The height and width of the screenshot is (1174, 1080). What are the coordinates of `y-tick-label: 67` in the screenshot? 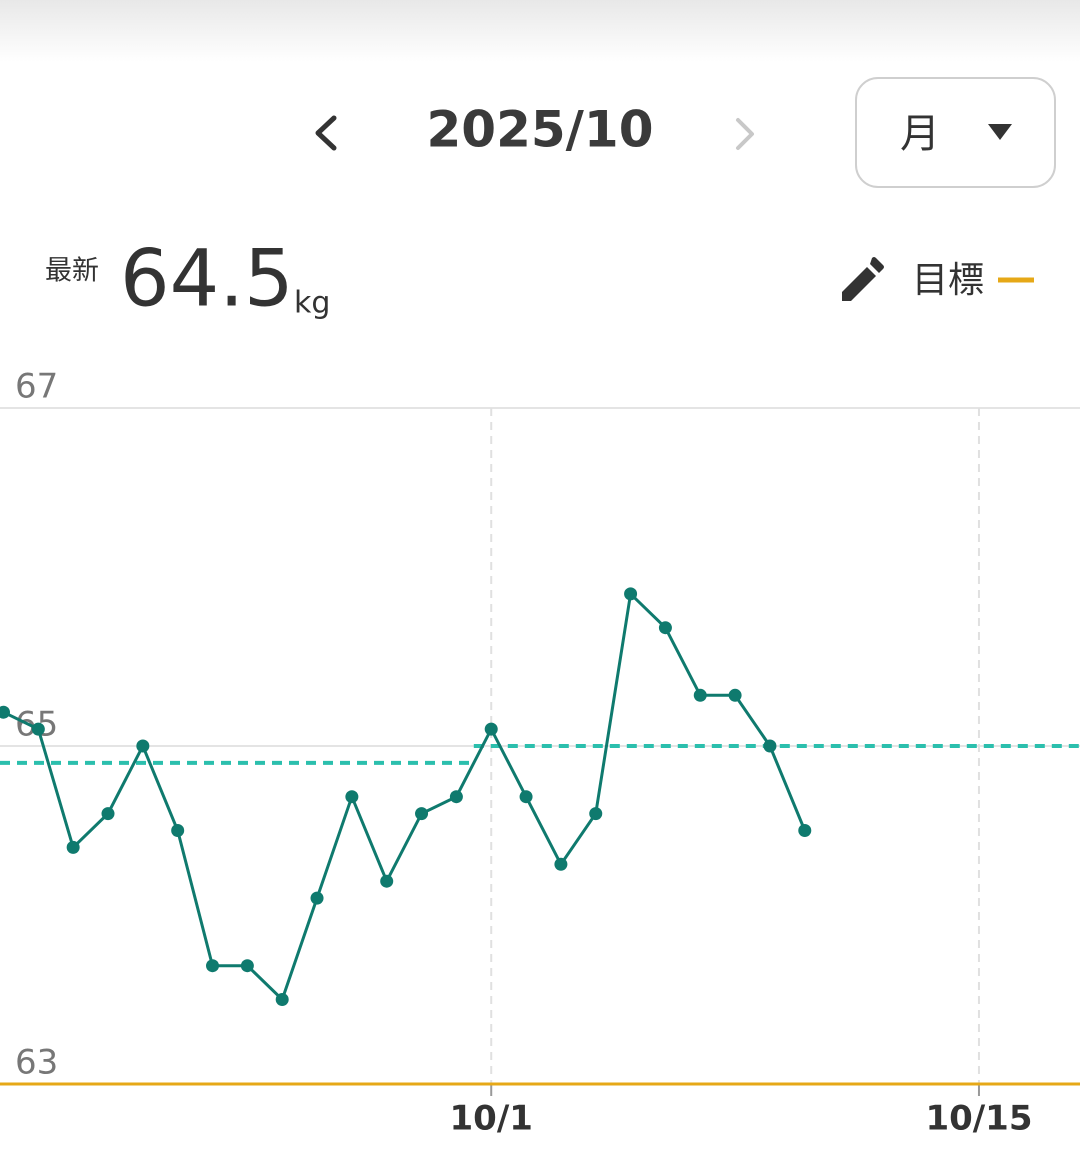 It's located at (36, 387).